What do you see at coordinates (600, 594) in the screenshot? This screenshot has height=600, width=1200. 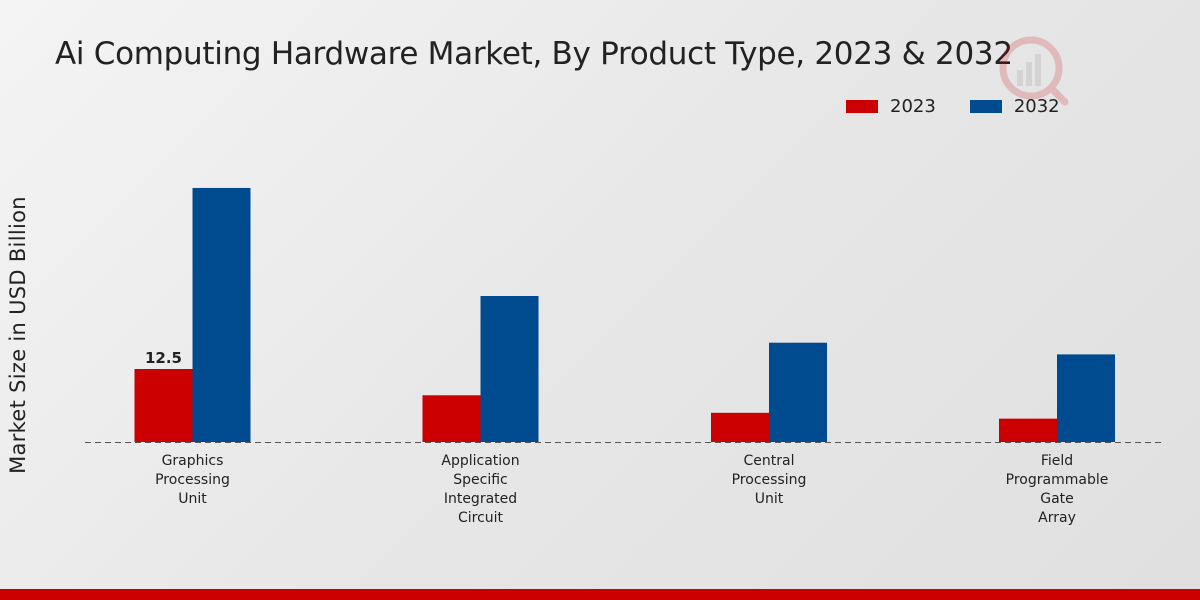 I see `footer-bar` at bounding box center [600, 594].